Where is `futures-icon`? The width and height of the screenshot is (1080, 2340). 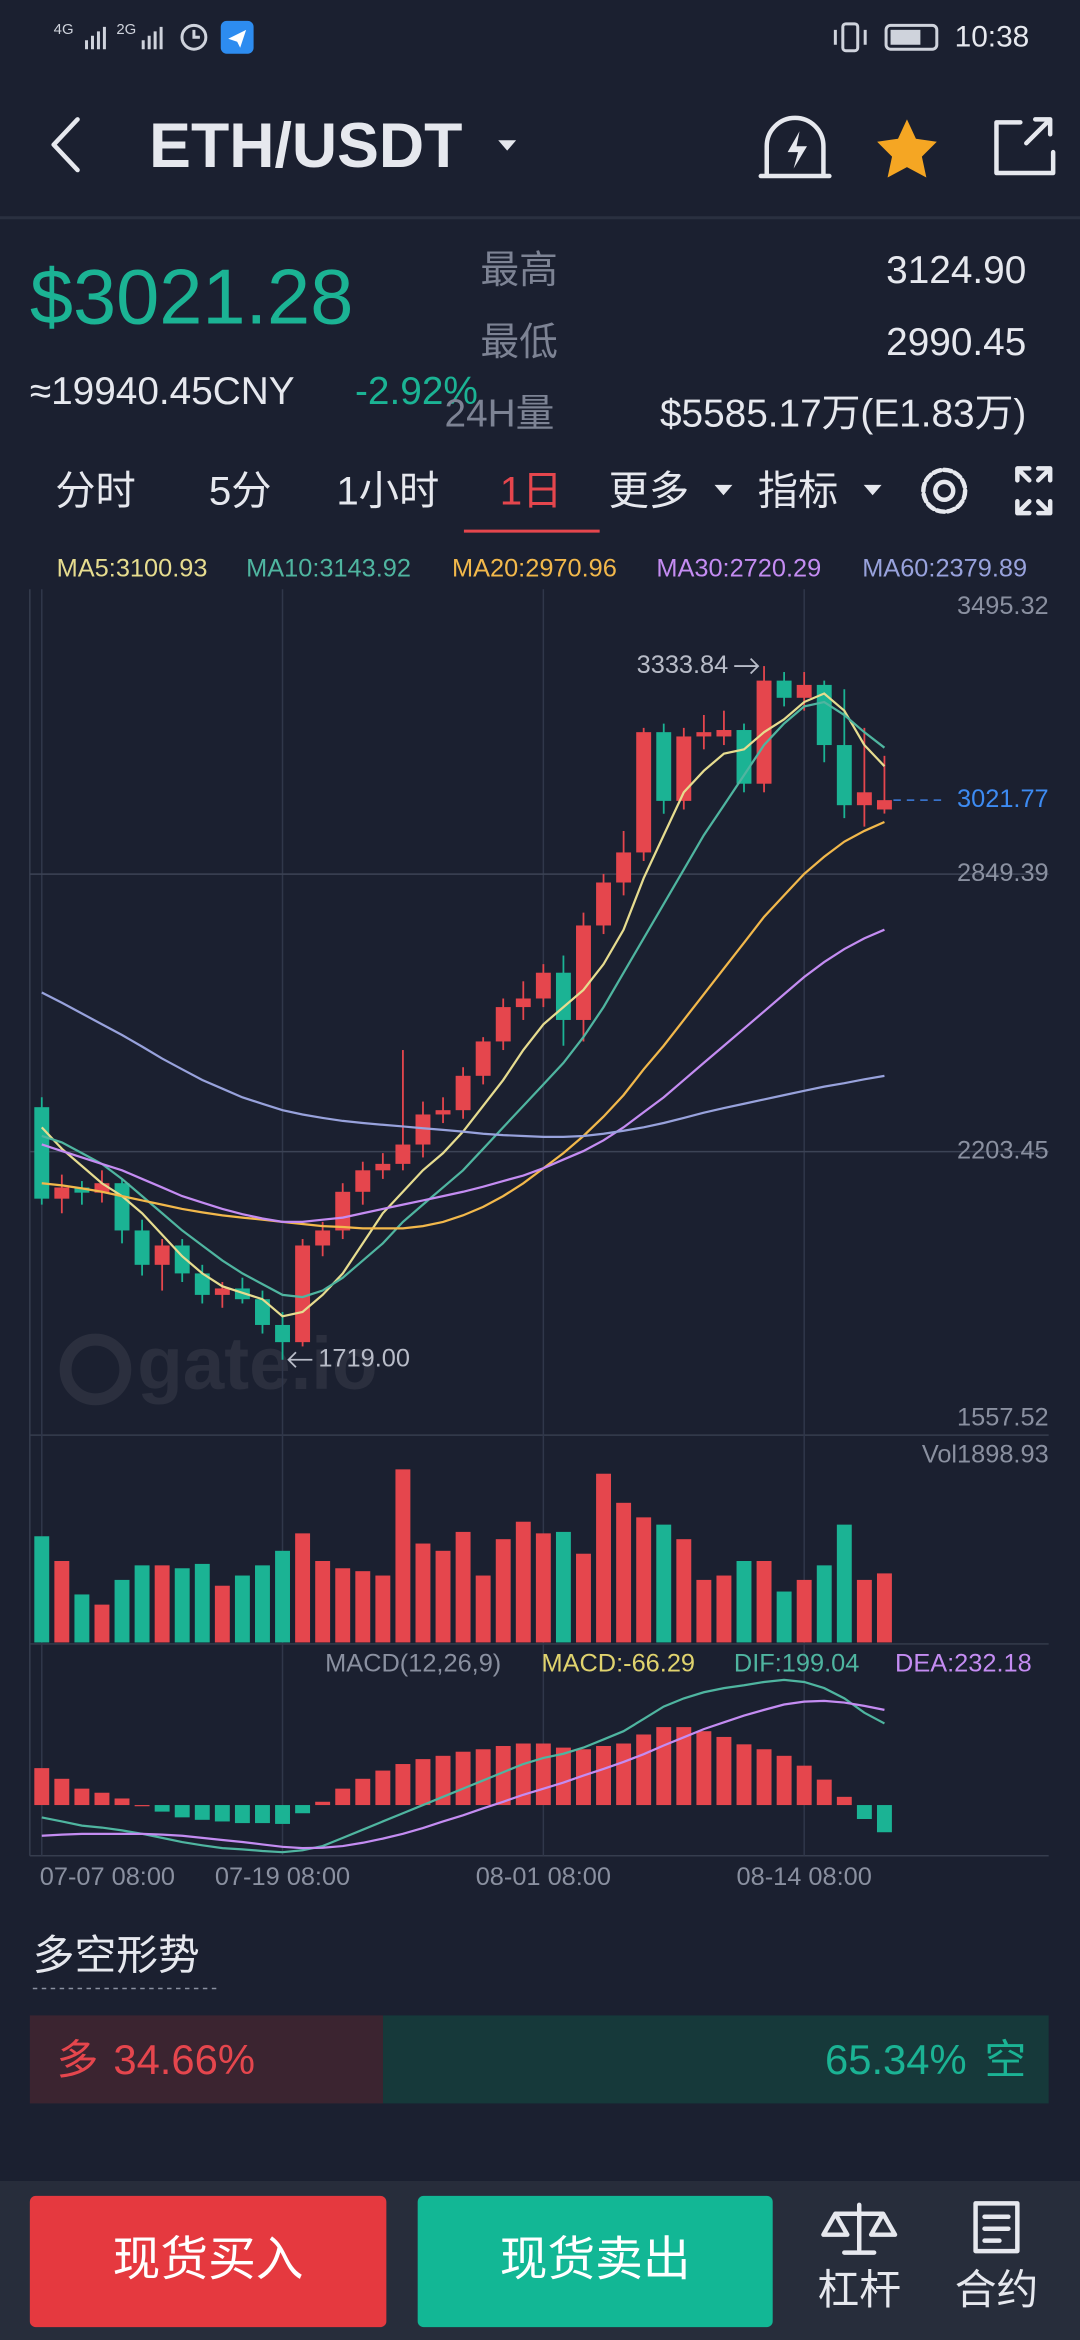 futures-icon is located at coordinates (996, 2227).